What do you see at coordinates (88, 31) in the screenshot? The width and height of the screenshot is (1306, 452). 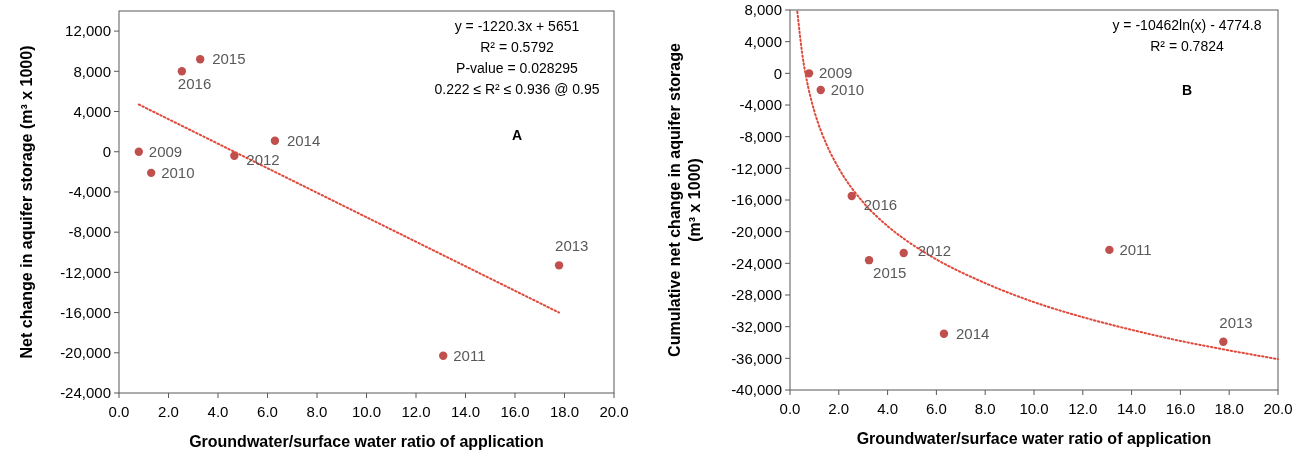 I see `y-tick-label: 12,000` at bounding box center [88, 31].